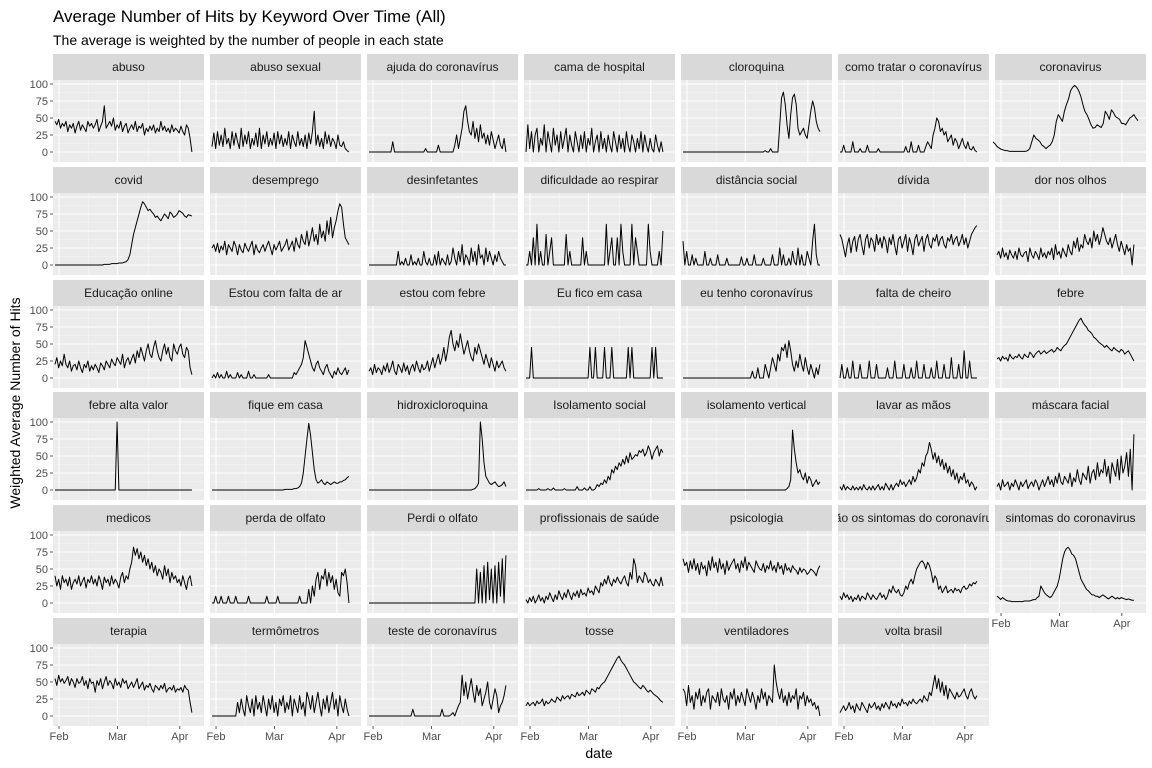 The height and width of the screenshot is (768, 1152). What do you see at coordinates (756, 293) in the screenshot?
I see `strip-label-eu-tenho-coronavirus: eu tenho coronavírus` at bounding box center [756, 293].